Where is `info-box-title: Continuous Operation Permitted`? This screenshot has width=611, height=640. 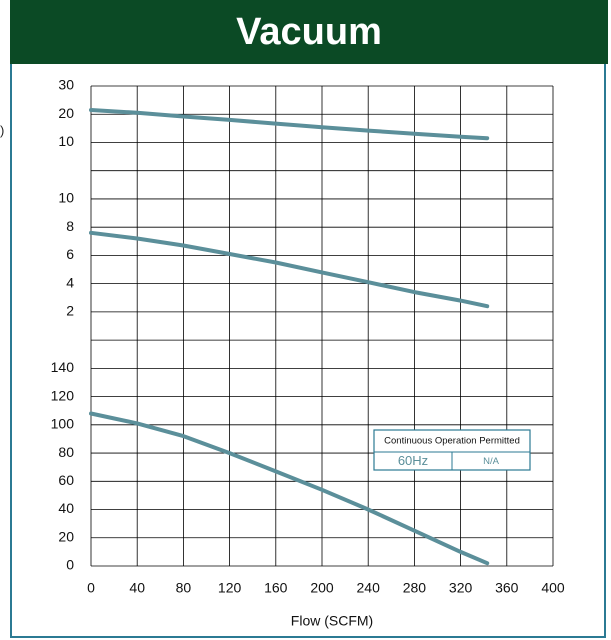 info-box-title: Continuous Operation Permitted is located at coordinates (452, 441).